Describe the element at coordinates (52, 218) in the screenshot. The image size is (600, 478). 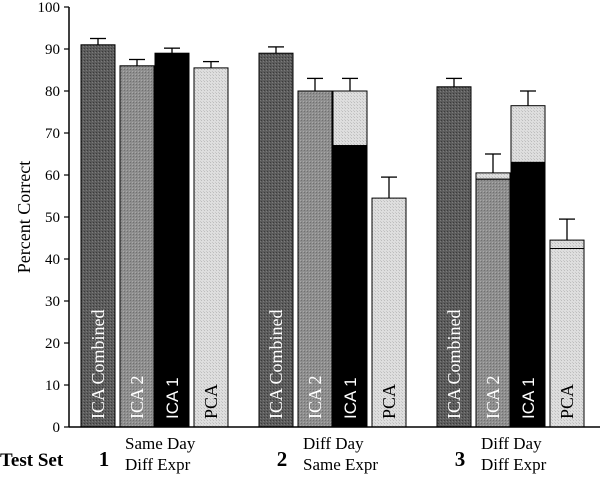
I see `y-tick-label: 50` at that location.